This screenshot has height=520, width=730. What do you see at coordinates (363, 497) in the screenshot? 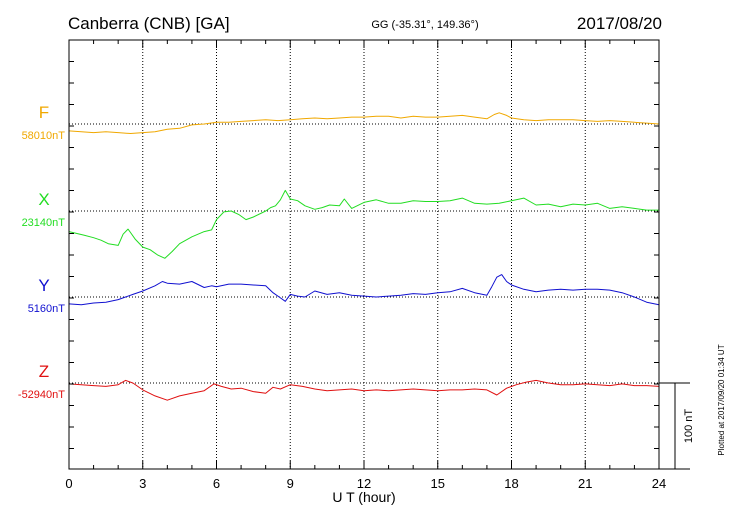
I see `x-axis-label: U T (hour)` at bounding box center [363, 497].